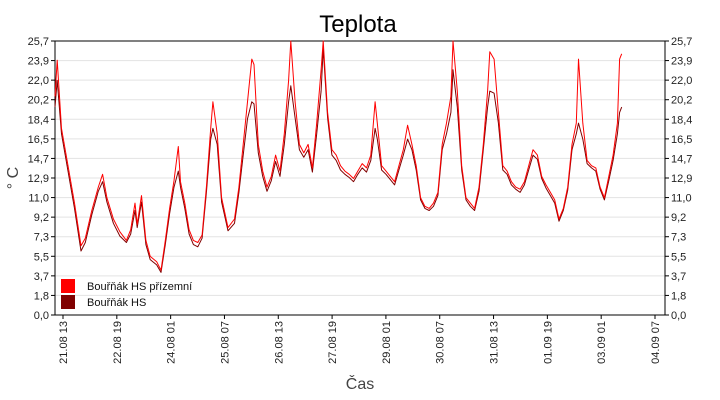 This screenshot has width=720, height=400. Describe the element at coordinates (602, 342) in the screenshot. I see `x-tick-label: 03.09 01` at that location.